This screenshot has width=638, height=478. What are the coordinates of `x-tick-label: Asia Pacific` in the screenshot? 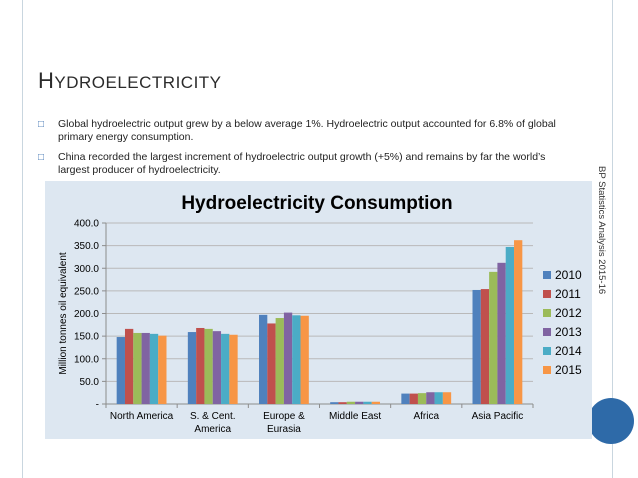 It's located at (498, 416).